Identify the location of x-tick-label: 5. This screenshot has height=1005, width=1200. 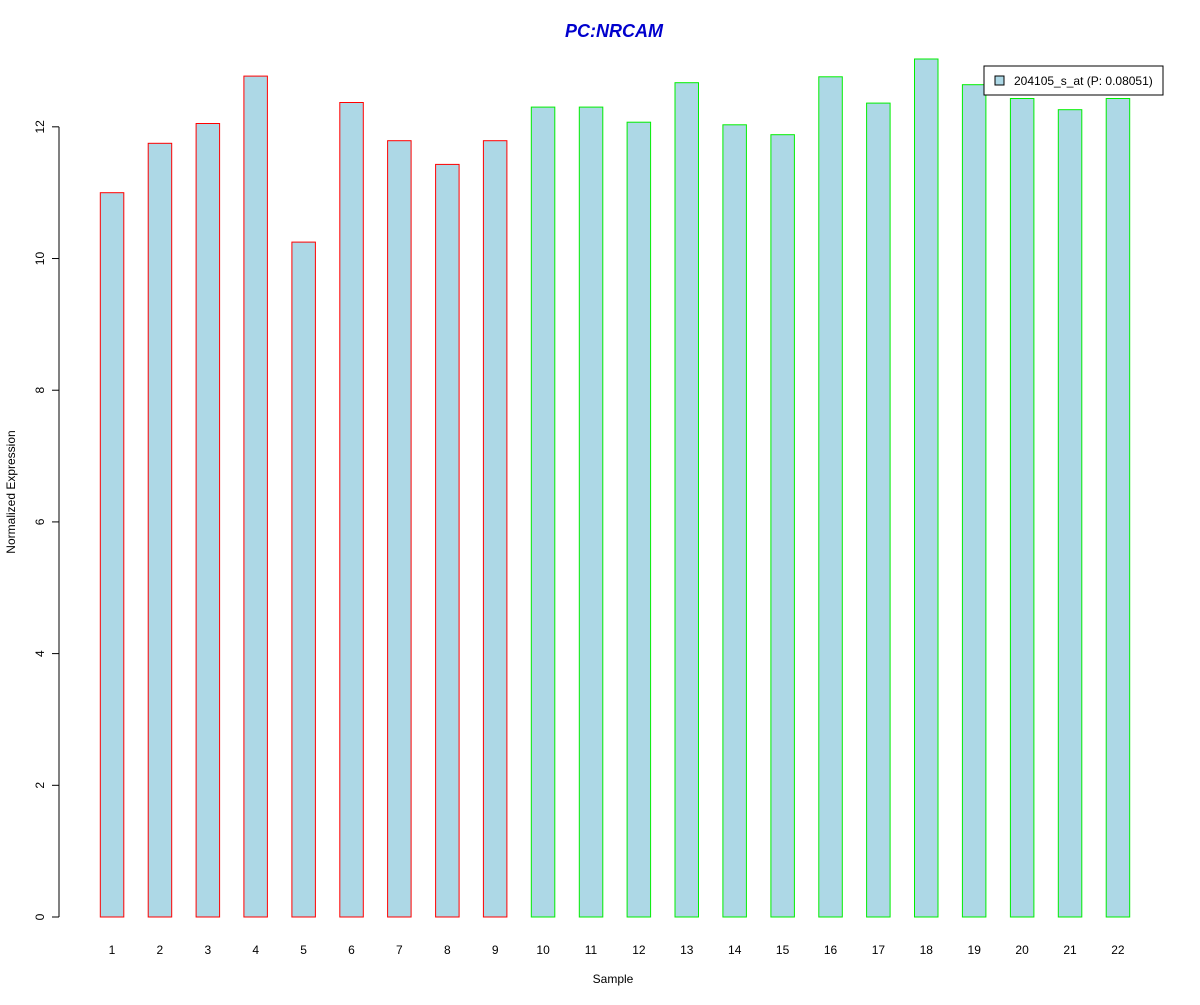
(303, 950).